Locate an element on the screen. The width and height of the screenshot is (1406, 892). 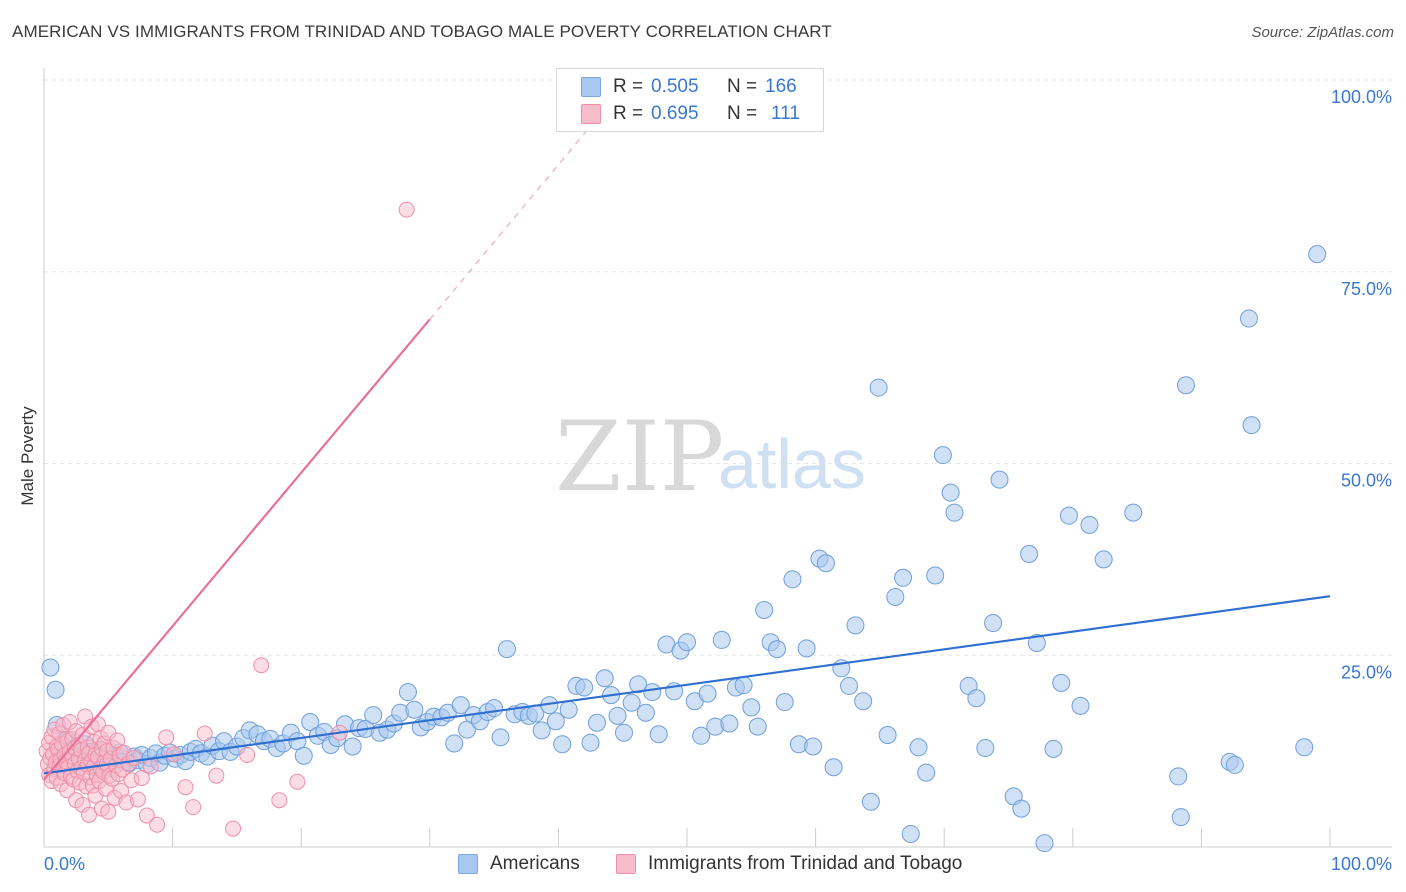
stats-swatch-americans is located at coordinates (591, 87).